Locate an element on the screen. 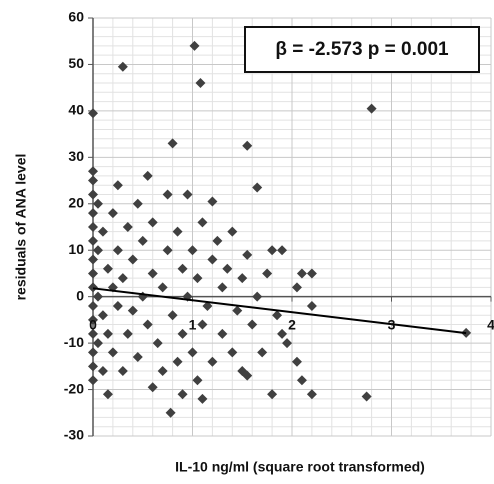  x-tick-label: 4 is located at coordinates (490, 324).